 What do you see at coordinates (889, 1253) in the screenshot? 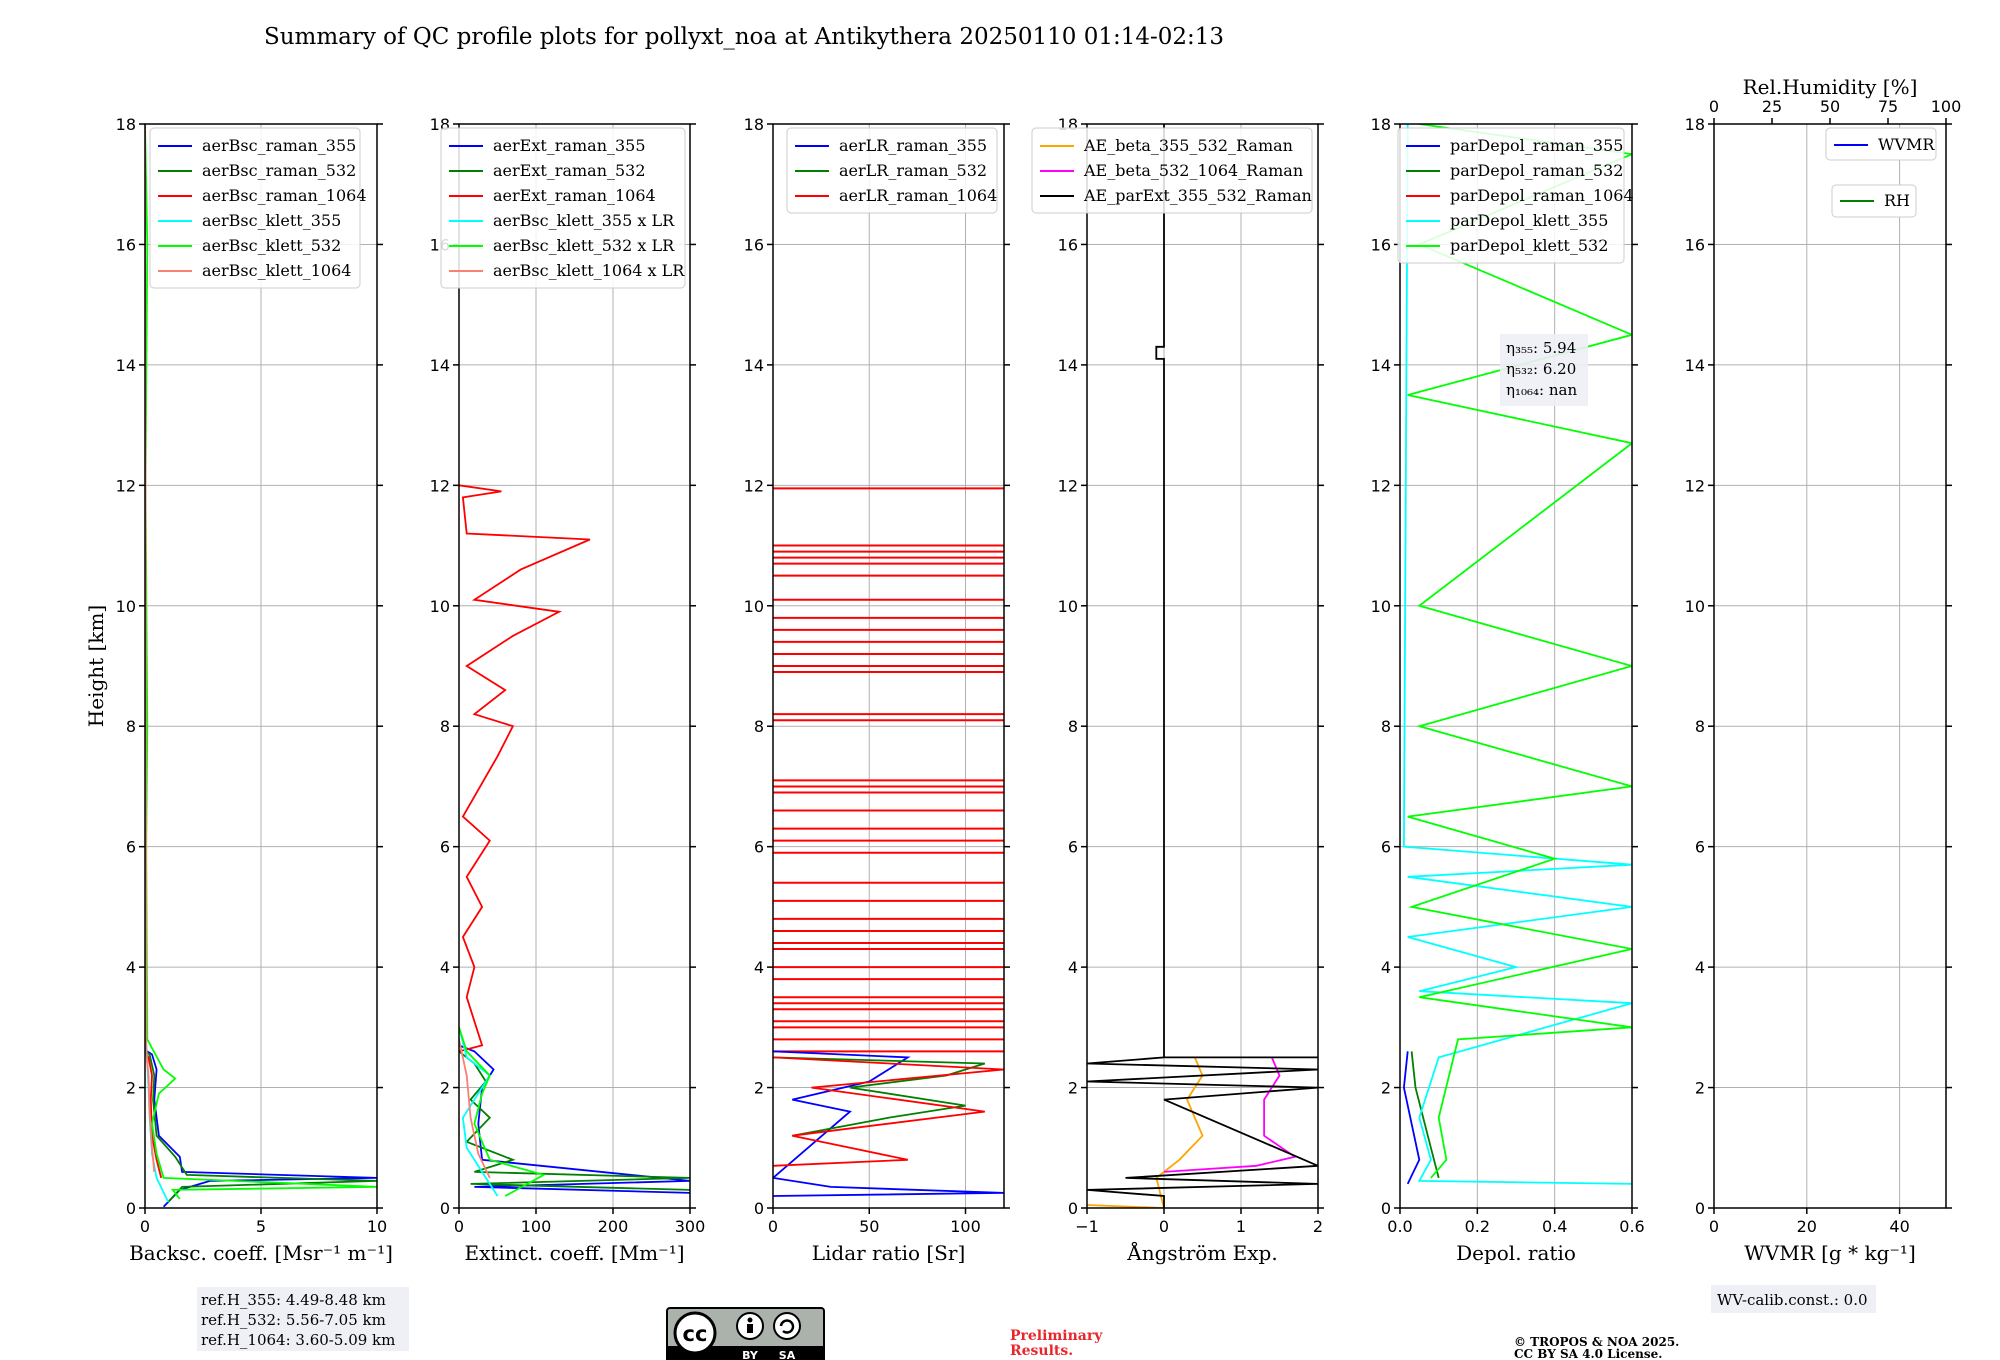
I see `x-axis-label: Lidar ratio [Sr]` at bounding box center [889, 1253].